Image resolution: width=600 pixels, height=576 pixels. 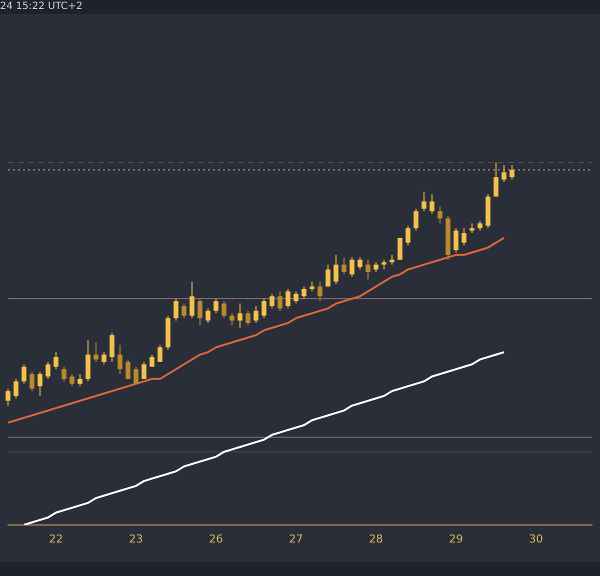 What do you see at coordinates (136, 539) in the screenshot?
I see `x-tick-label: 23` at bounding box center [136, 539].